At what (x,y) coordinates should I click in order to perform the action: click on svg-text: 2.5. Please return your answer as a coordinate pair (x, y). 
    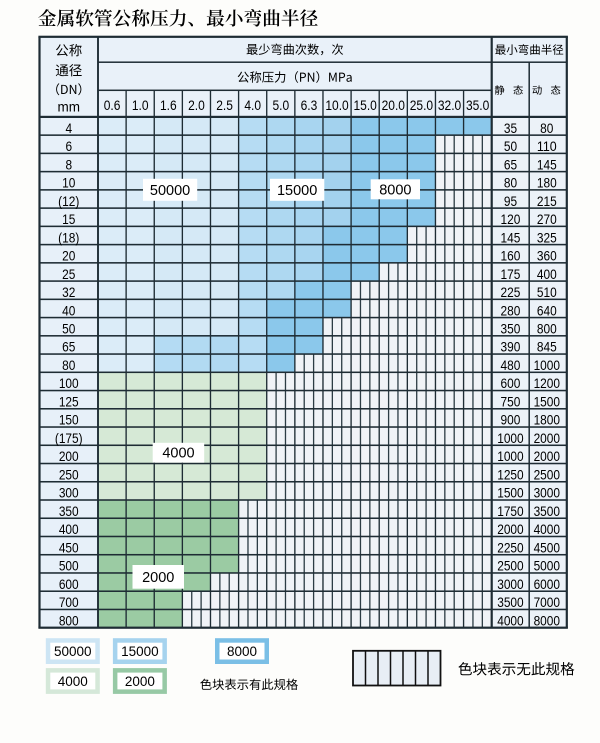
    Looking at the image, I should click on (224, 105).